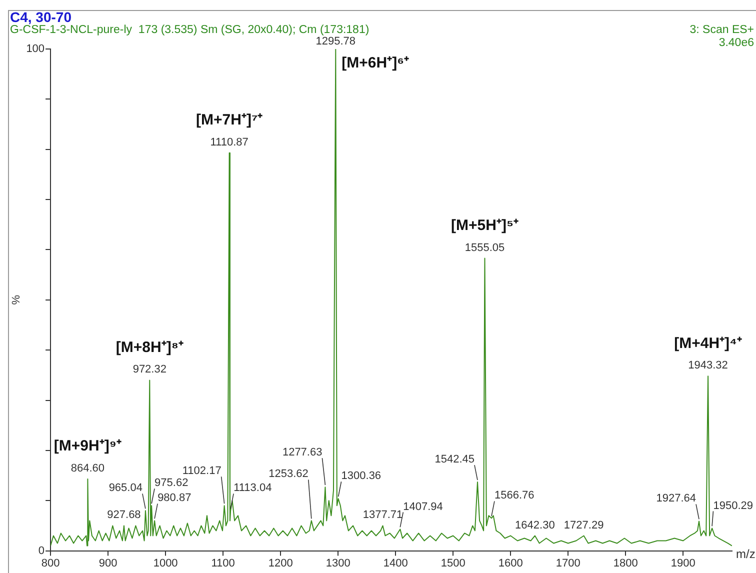 The height and width of the screenshot is (573, 756). What do you see at coordinates (514, 496) in the screenshot?
I see `annotation: 1566.76` at bounding box center [514, 496].